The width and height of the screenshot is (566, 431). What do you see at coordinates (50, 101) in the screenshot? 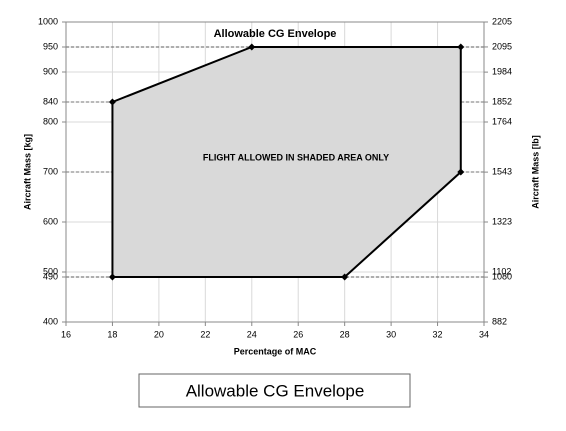
I see `y-tick-label: 840` at bounding box center [50, 101].